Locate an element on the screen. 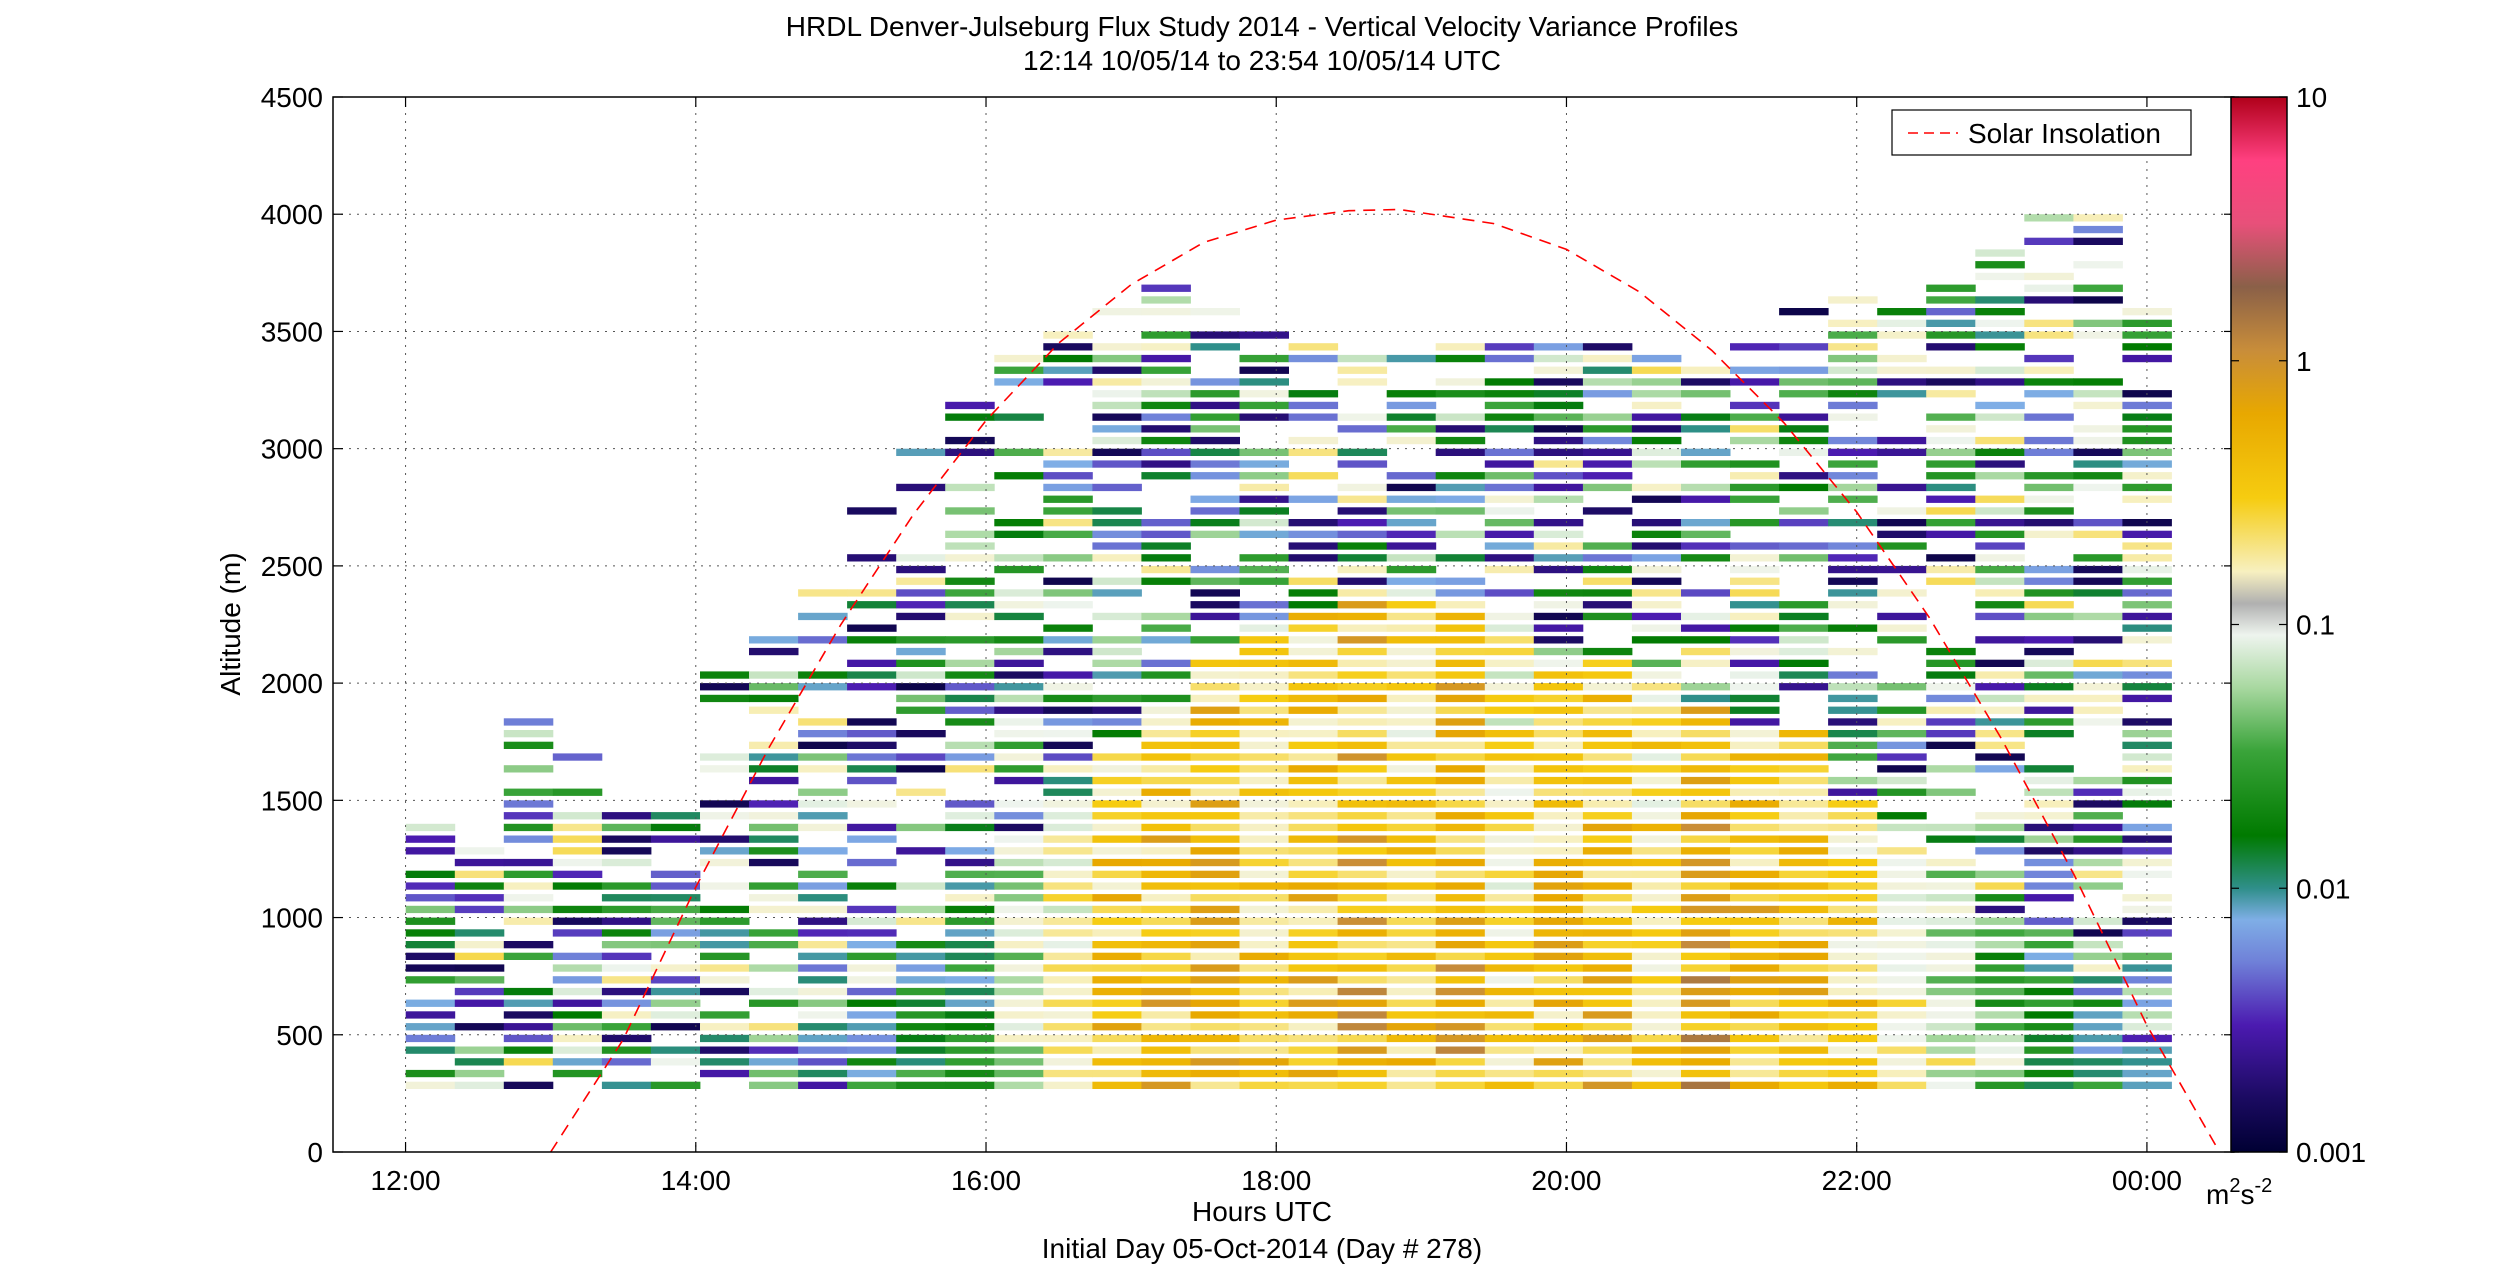  colorbar-unit-sup1: 2 is located at coordinates (2234, 1186).